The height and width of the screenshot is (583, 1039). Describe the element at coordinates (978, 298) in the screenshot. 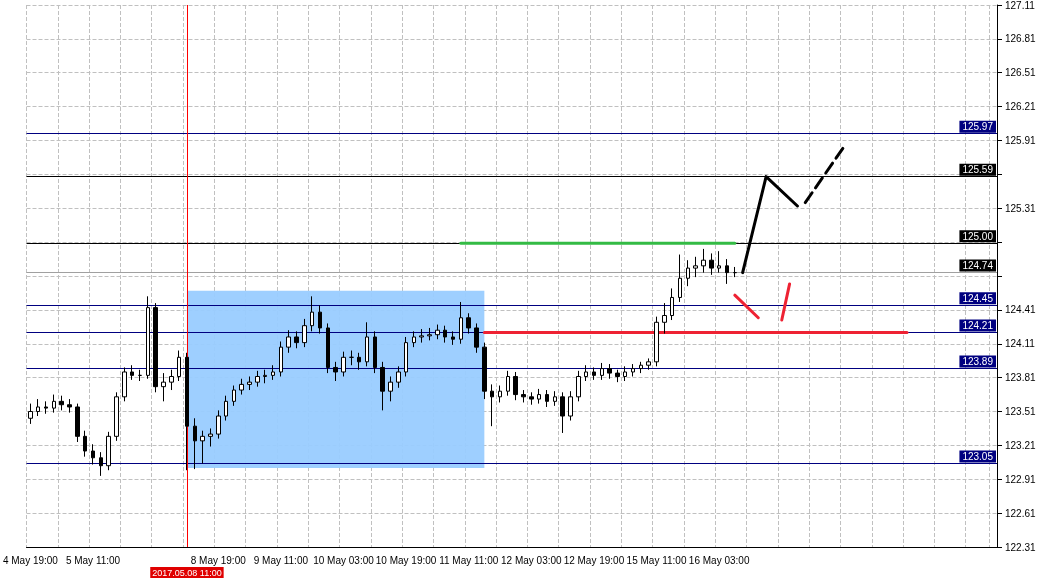

I see `ref-line-label: 124.45` at that location.